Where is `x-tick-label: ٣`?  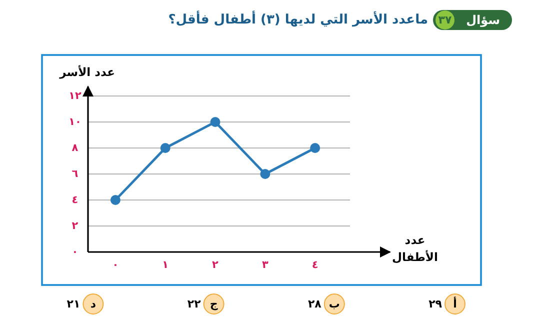
x-tick-label: ٣ is located at coordinates (265, 265).